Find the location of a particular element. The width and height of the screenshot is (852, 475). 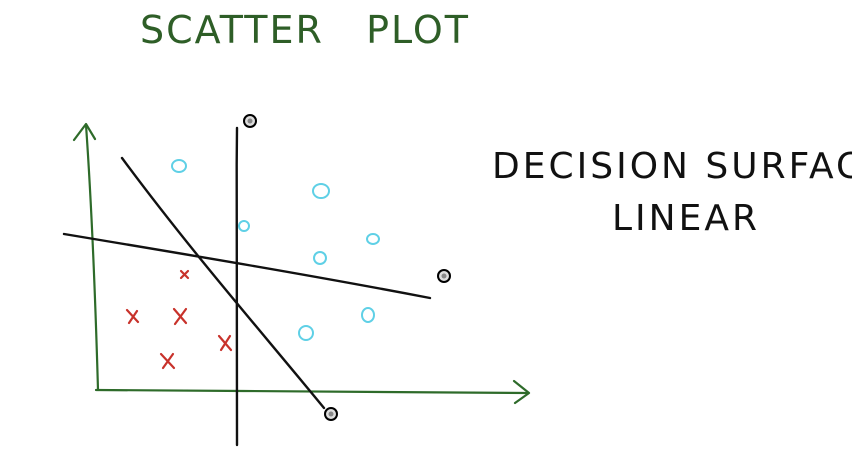

line-handle-horizontal is located at coordinates (444, 276).